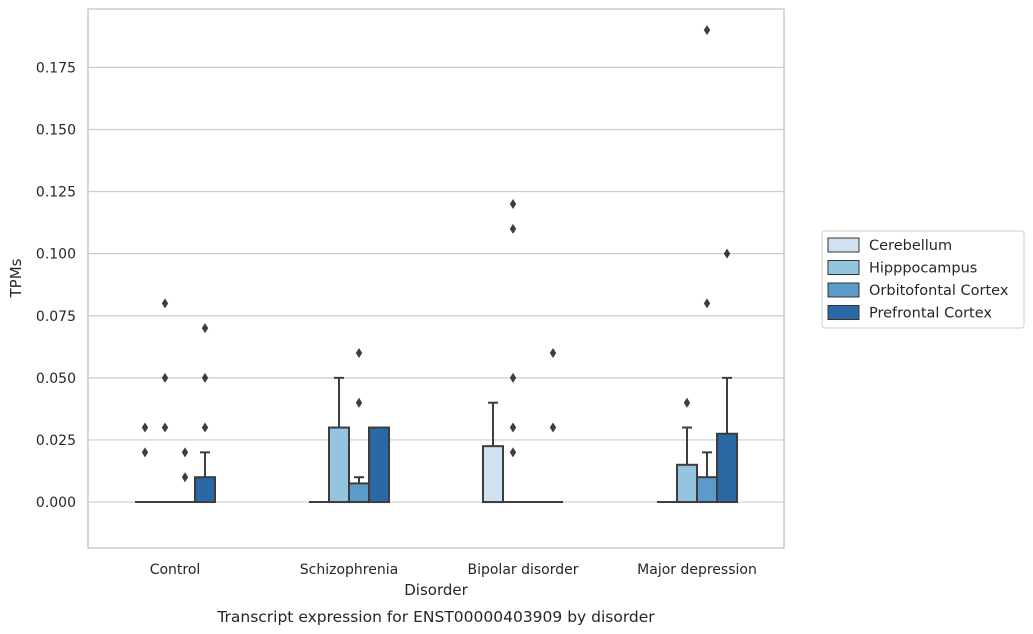 The height and width of the screenshot is (634, 1033). What do you see at coordinates (697, 570) in the screenshot?
I see `x-tick-label: Major depression` at bounding box center [697, 570].